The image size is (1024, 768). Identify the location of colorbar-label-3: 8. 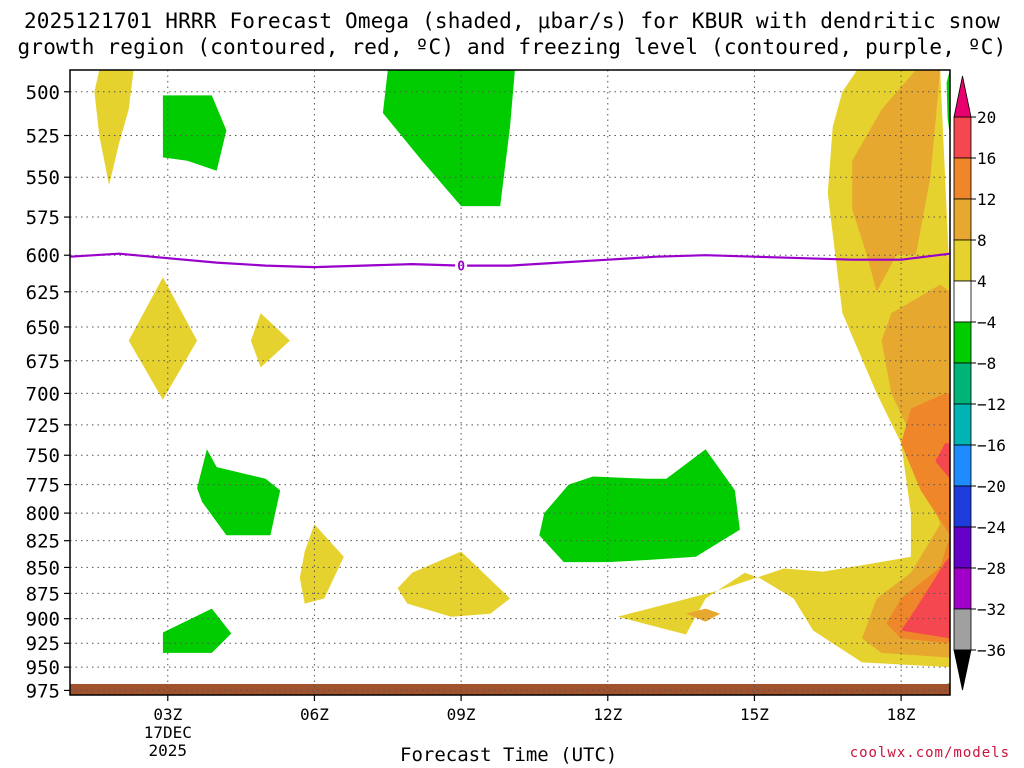
(982, 240).